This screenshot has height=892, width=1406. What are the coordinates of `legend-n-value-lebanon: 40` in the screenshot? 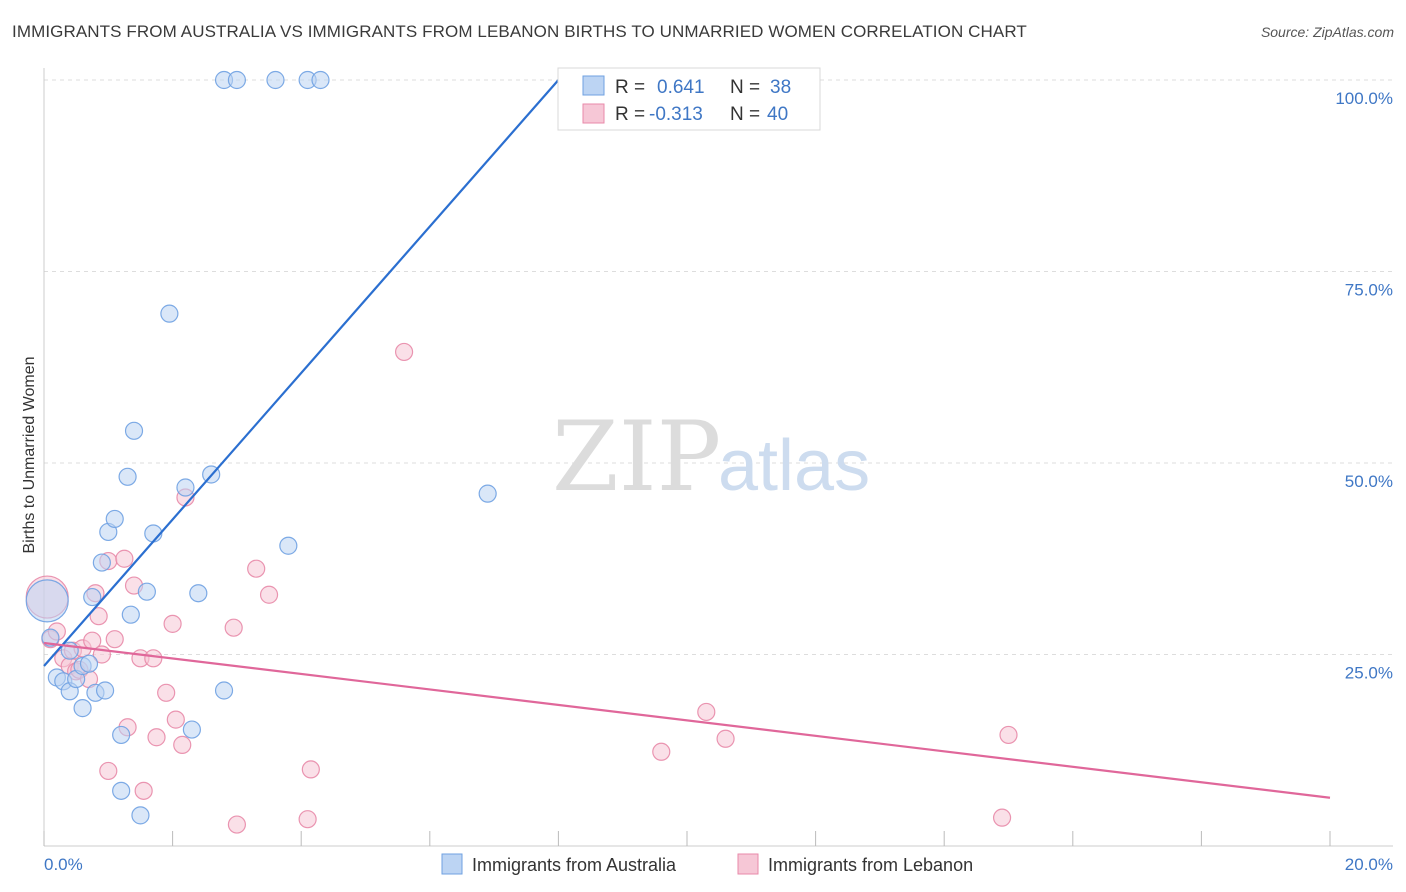 It's located at (777, 114).